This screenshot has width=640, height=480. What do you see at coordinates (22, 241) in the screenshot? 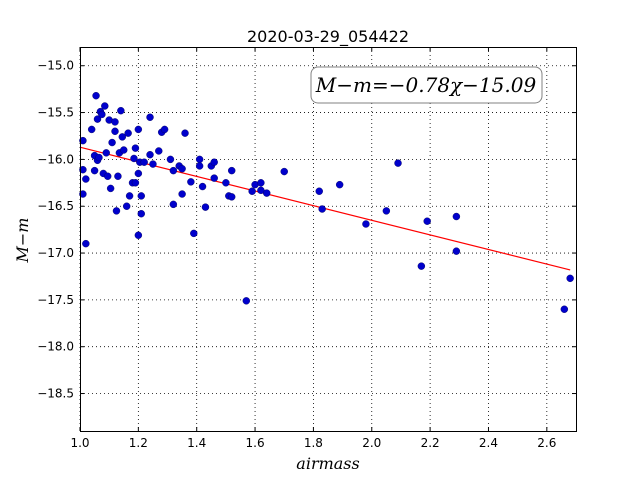
I see `y-axis-label: M−m` at bounding box center [22, 241].